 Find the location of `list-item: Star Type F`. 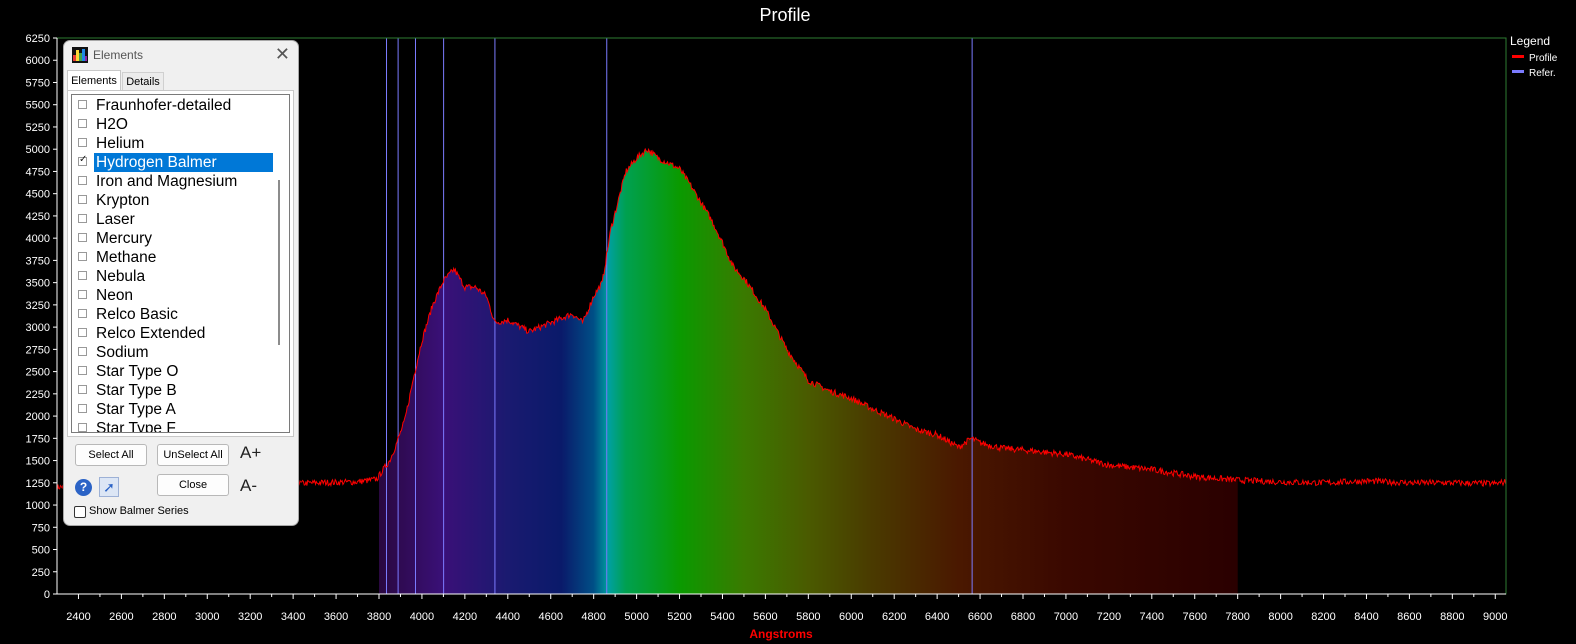

list-item: Star Type F is located at coordinates (178, 425).